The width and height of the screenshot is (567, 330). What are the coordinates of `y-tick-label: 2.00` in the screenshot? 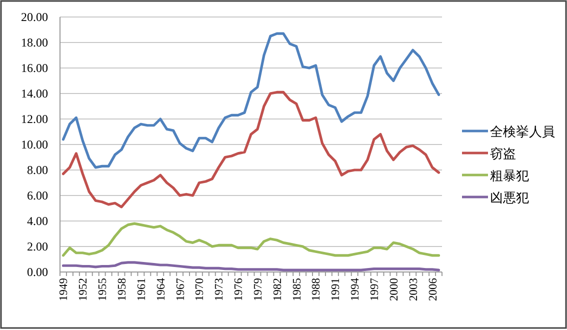 It's located at (37, 247).